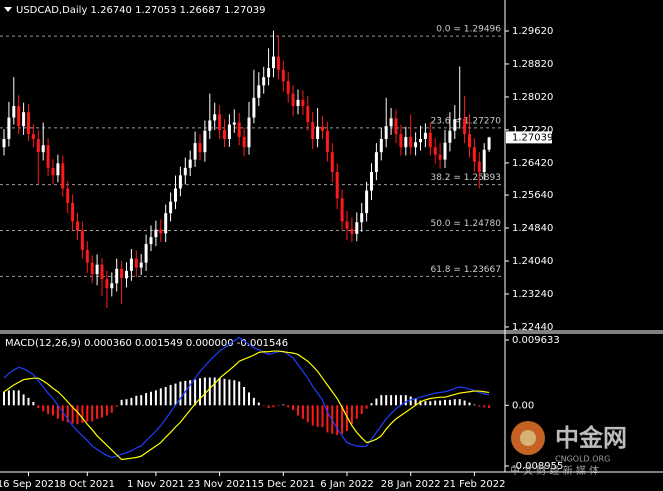  I want to click on y-tick-label: 0.009633, so click(536, 340).